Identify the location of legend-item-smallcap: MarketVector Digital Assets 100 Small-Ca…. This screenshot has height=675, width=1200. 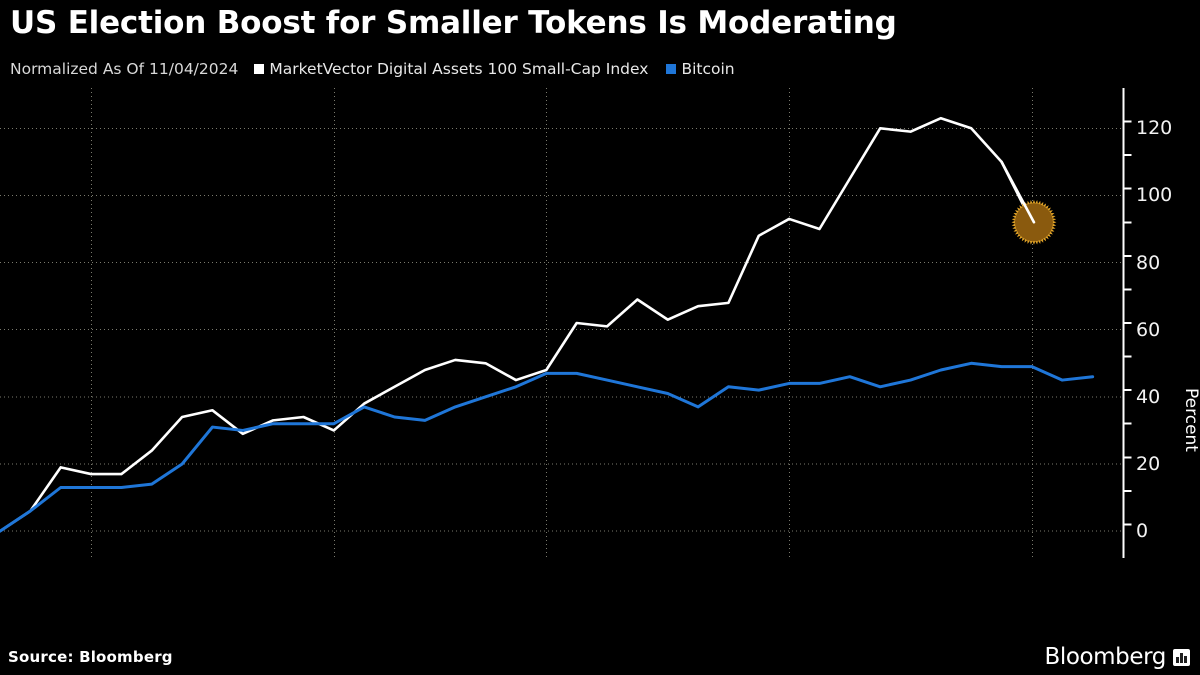
(451, 69).